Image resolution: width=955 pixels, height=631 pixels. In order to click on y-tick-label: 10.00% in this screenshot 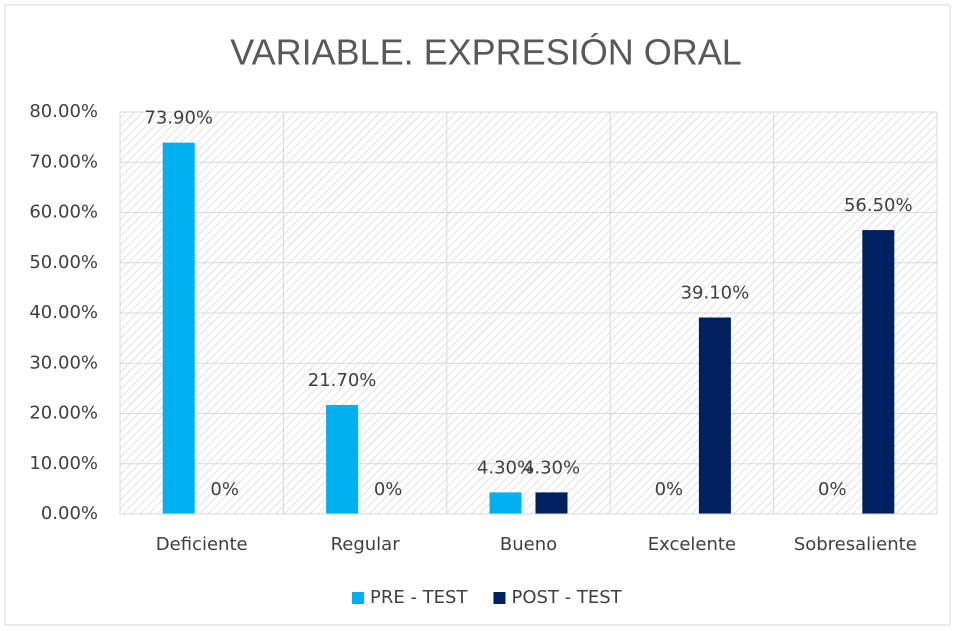, I will do `click(63, 463)`.